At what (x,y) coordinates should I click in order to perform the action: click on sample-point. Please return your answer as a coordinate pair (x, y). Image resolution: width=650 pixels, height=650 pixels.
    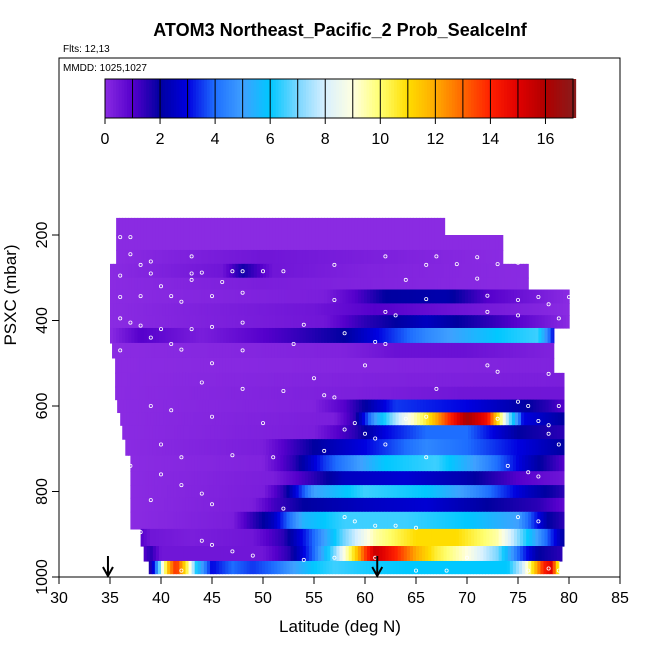
    Looking at the image, I should click on (150, 405).